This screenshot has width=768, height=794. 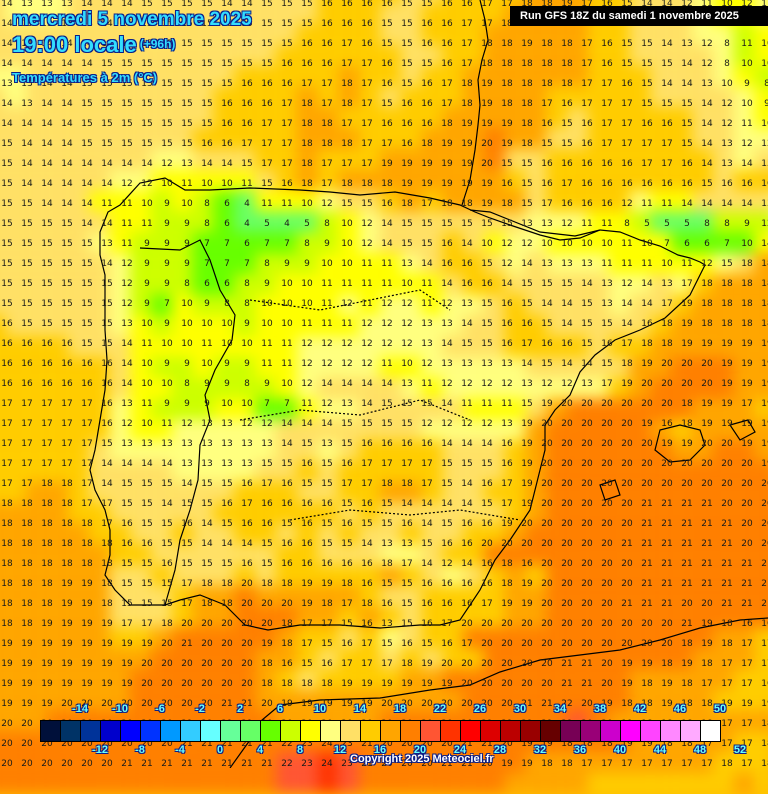 I want to click on legend-label-top: -14, so click(x=80, y=709).